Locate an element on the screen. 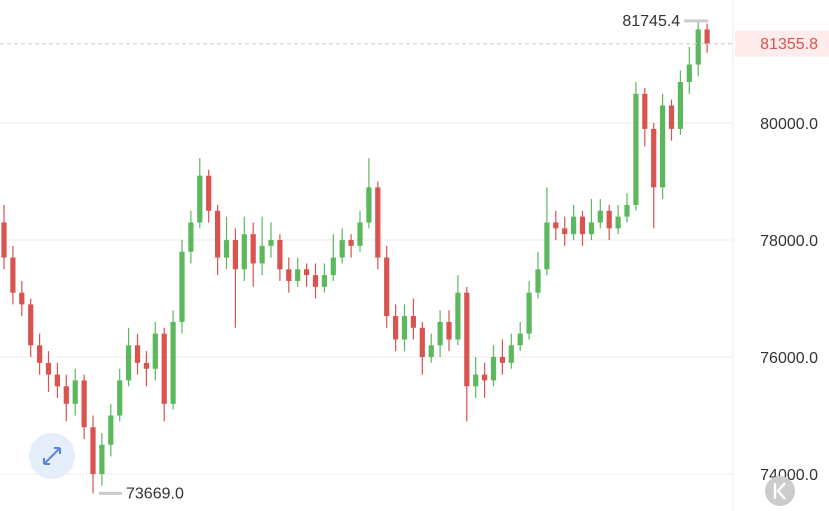 This screenshot has height=511, width=829. expand-button is located at coordinates (52, 456).